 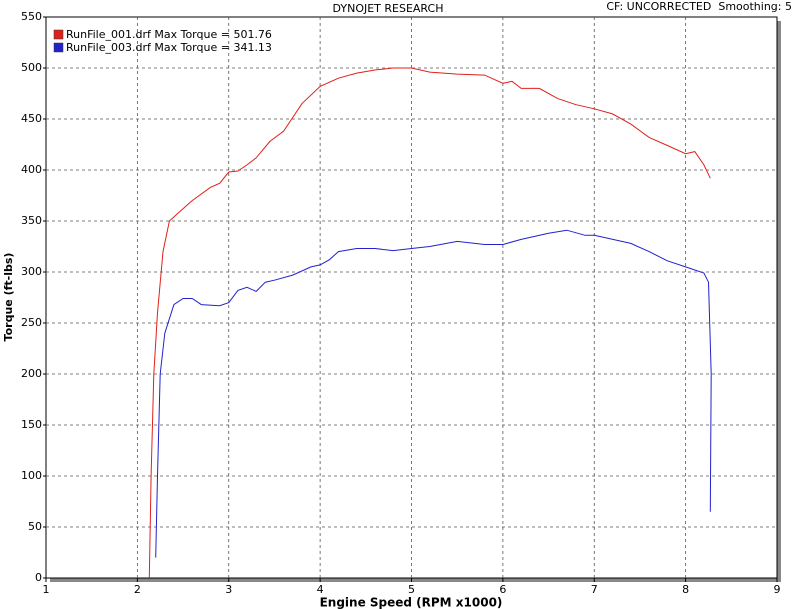 I want to click on y-axis-label: Torque (ft-lbs), so click(x=8, y=297).